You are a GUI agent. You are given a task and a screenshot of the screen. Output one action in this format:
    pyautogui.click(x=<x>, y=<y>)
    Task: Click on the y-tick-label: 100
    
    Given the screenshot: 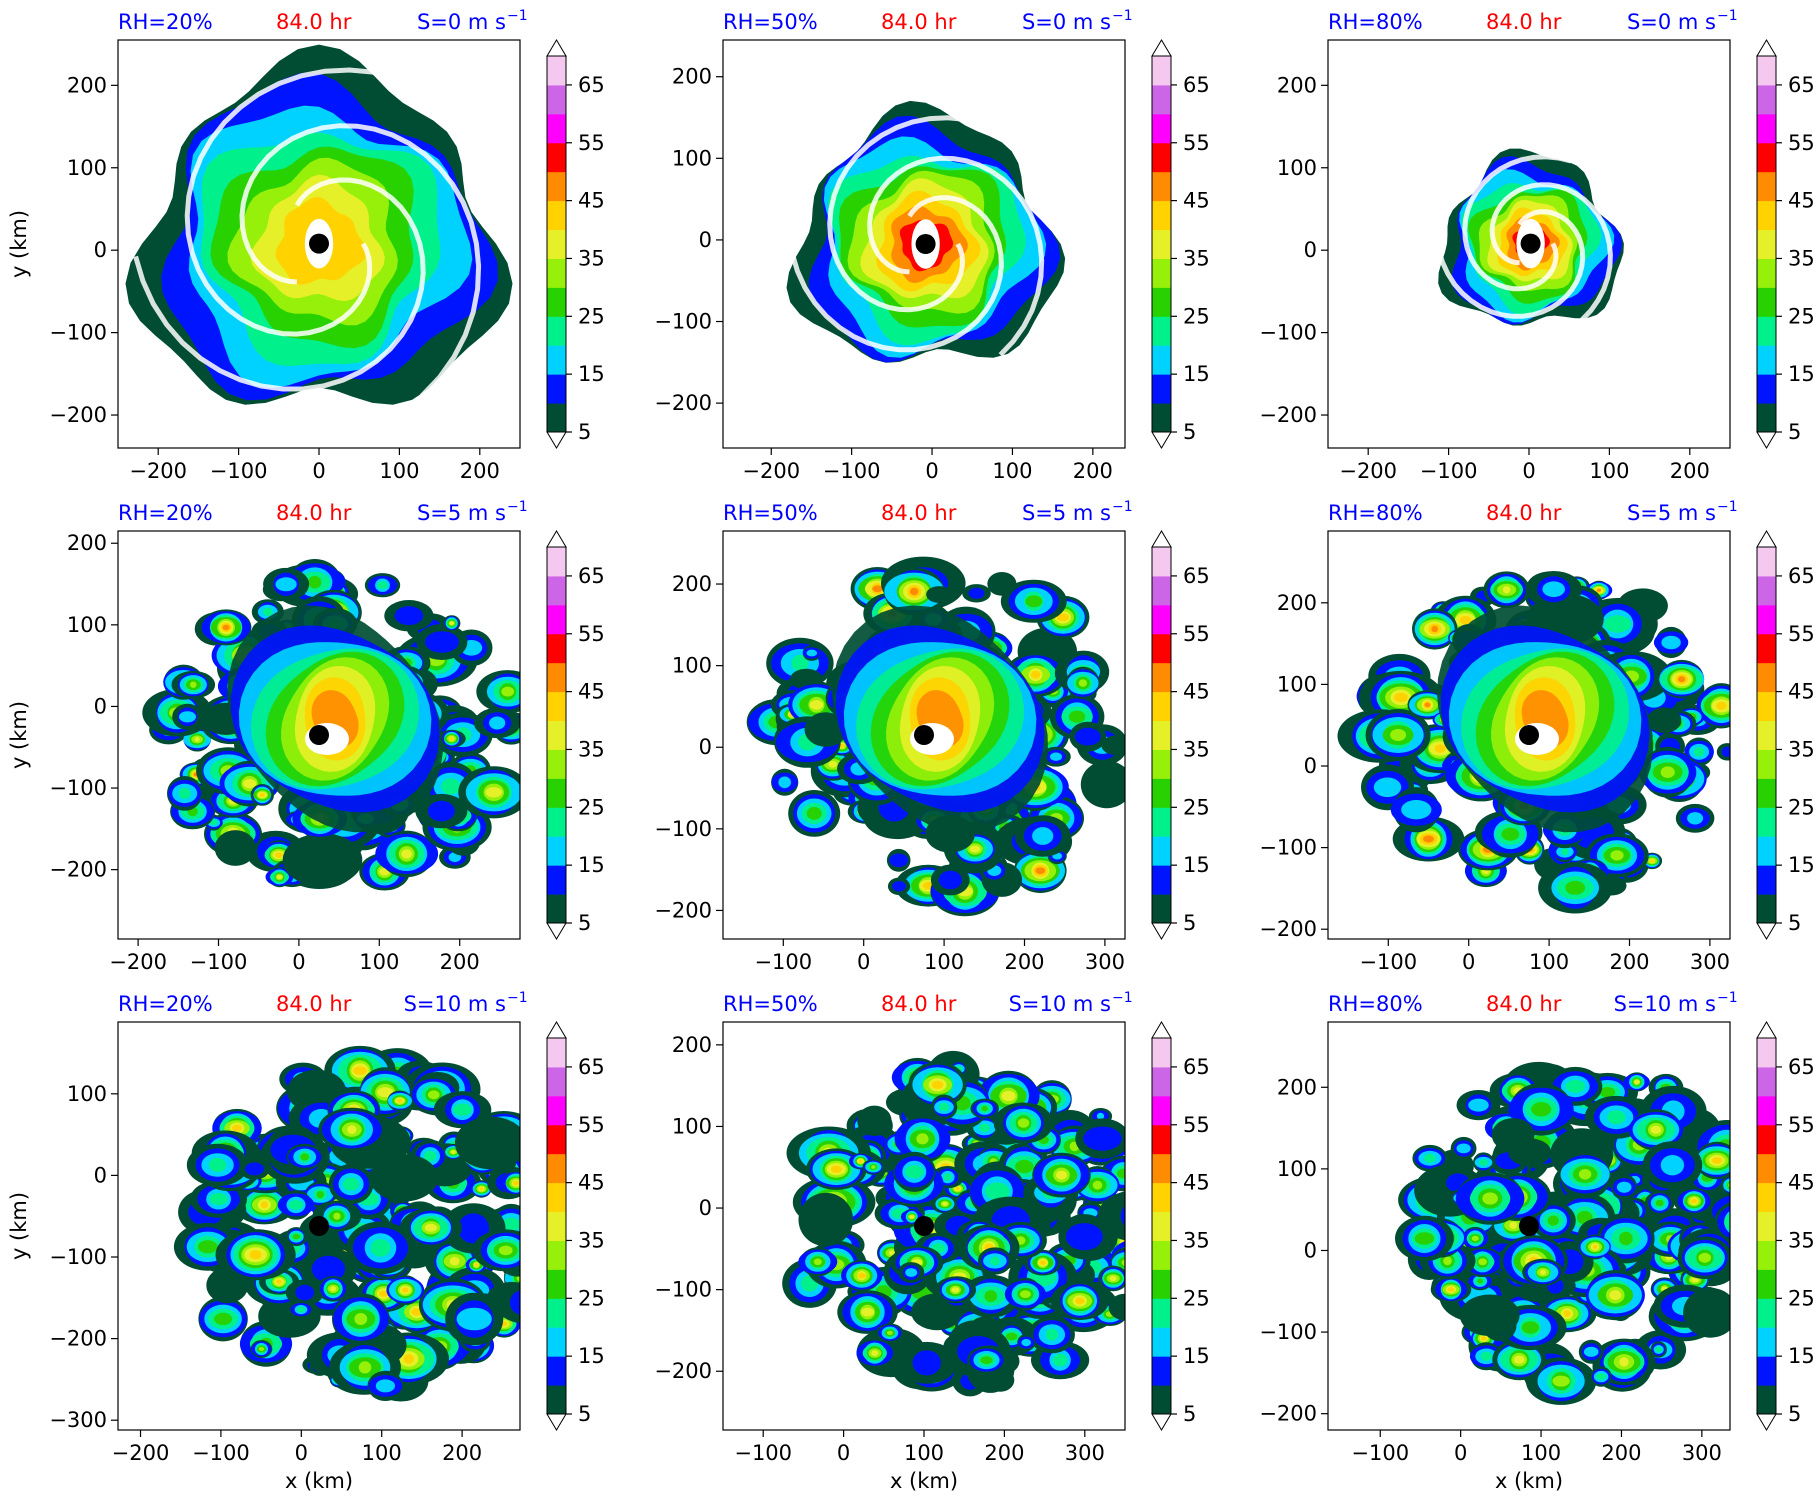 What is the action you would take?
    pyautogui.click(x=692, y=1126)
    